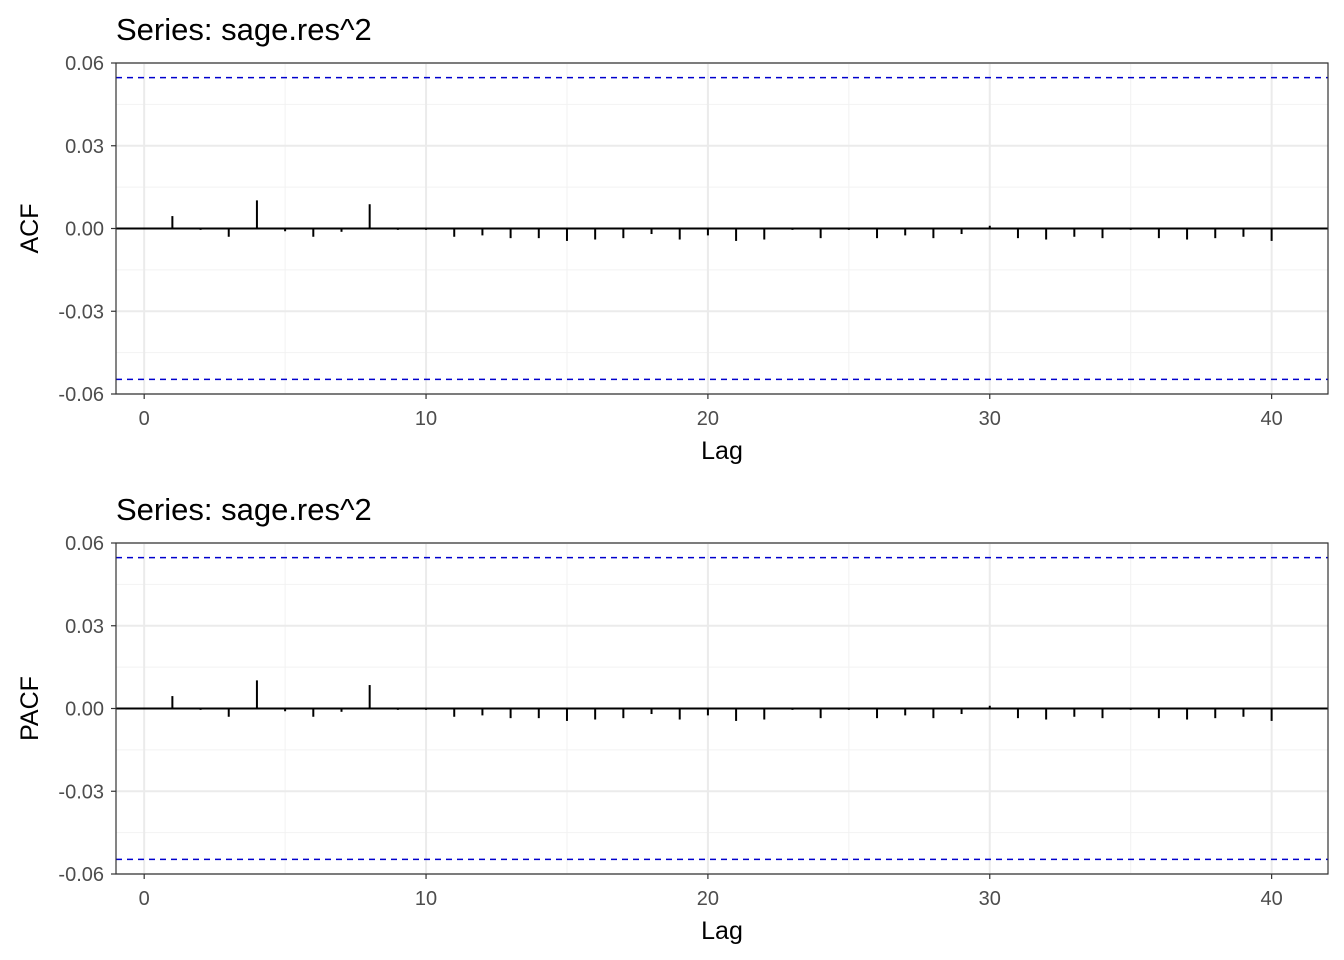  I want to click on pacf-x-tick-label: 20, so click(708, 899).